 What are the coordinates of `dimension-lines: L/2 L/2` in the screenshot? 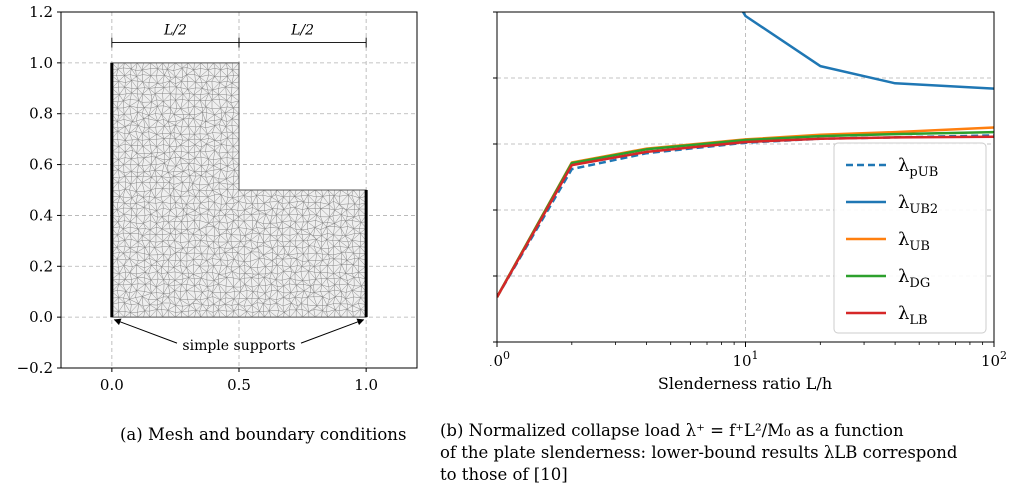 It's located at (239, 35).